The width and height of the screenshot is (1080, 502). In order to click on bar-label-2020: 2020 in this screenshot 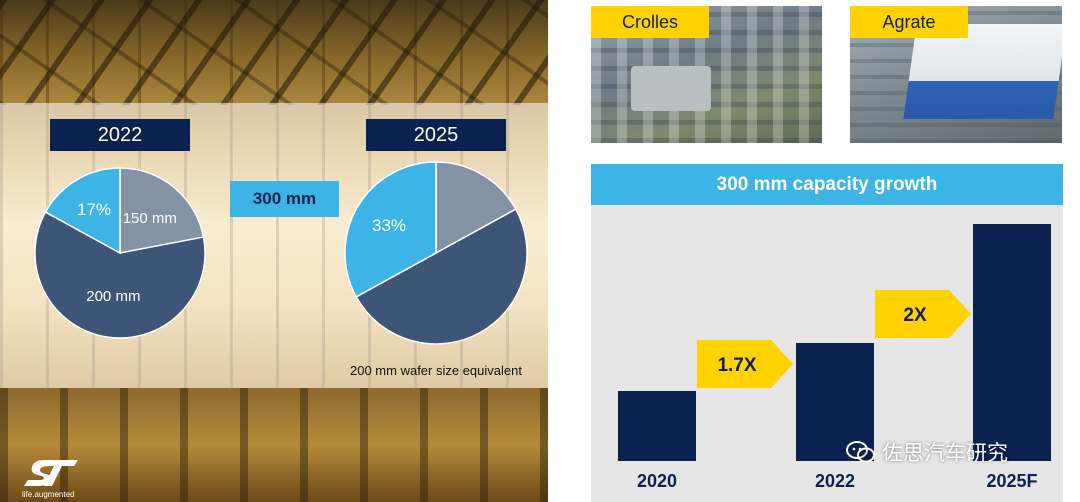, I will do `click(657, 481)`.